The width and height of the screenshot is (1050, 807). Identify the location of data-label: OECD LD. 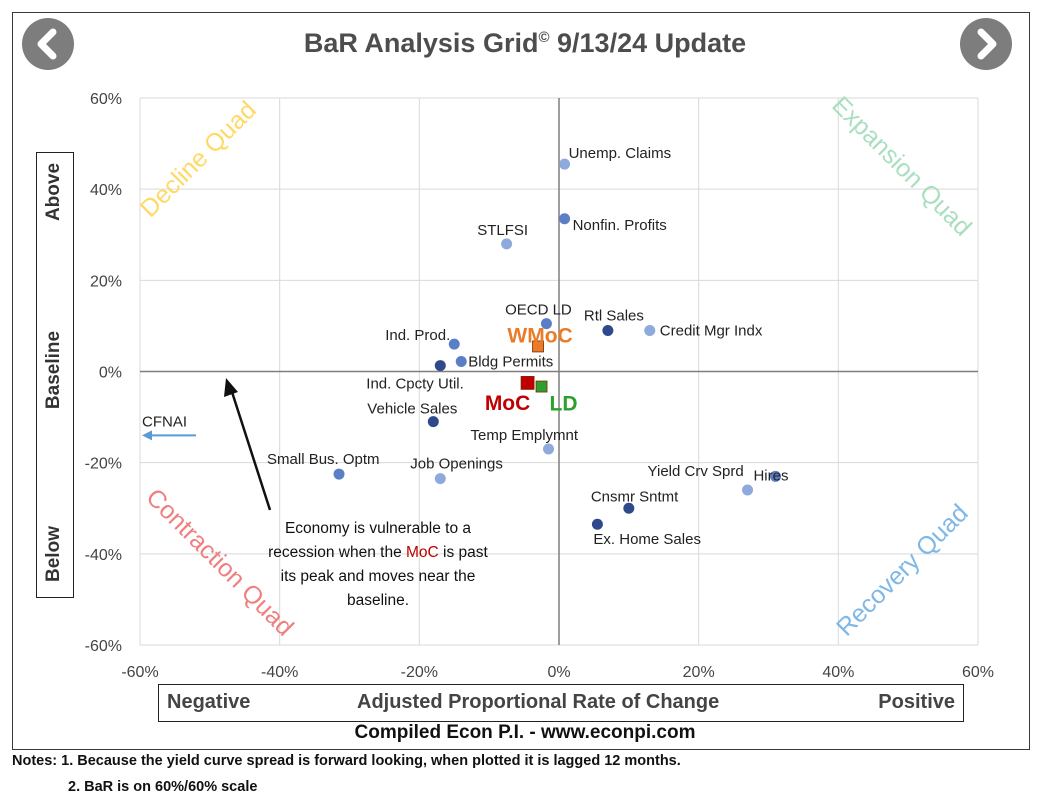
(538, 310).